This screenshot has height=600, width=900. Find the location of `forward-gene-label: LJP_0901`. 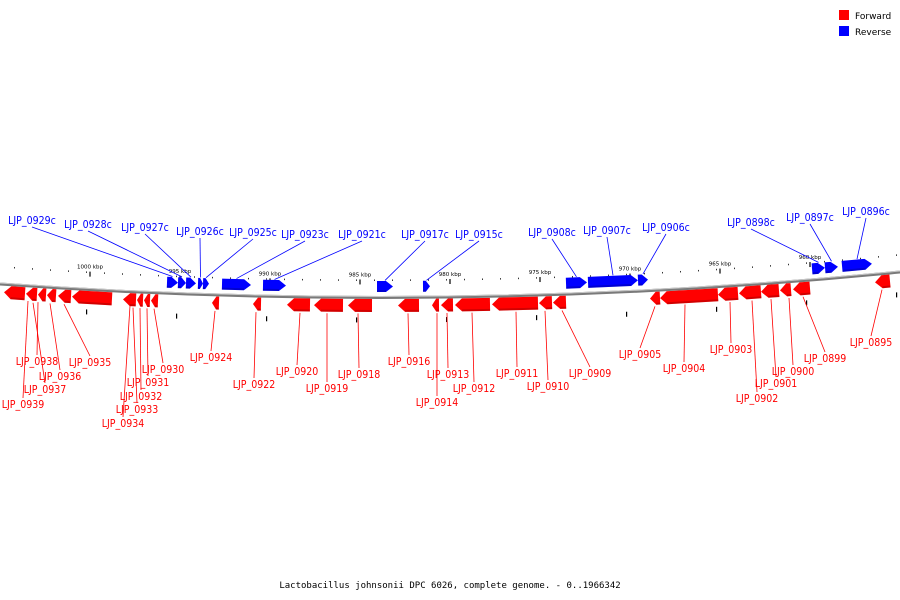

forward-gene-label: LJP_0901 is located at coordinates (776, 384).